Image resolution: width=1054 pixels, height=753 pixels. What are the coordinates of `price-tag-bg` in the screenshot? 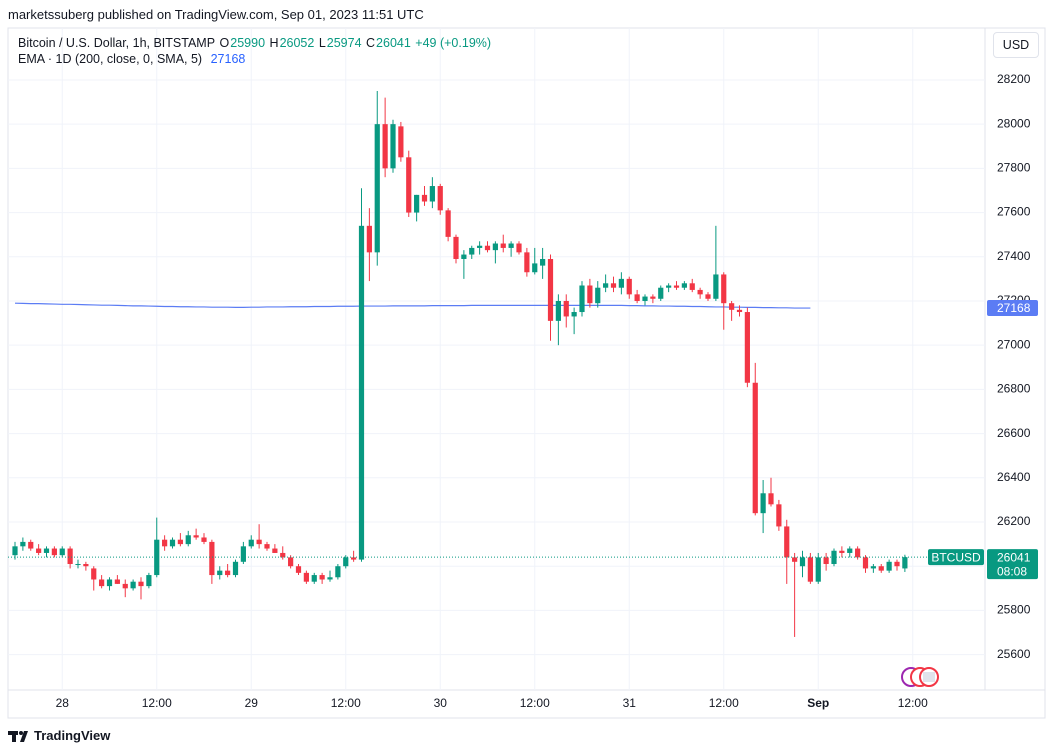 It's located at (1012, 564).